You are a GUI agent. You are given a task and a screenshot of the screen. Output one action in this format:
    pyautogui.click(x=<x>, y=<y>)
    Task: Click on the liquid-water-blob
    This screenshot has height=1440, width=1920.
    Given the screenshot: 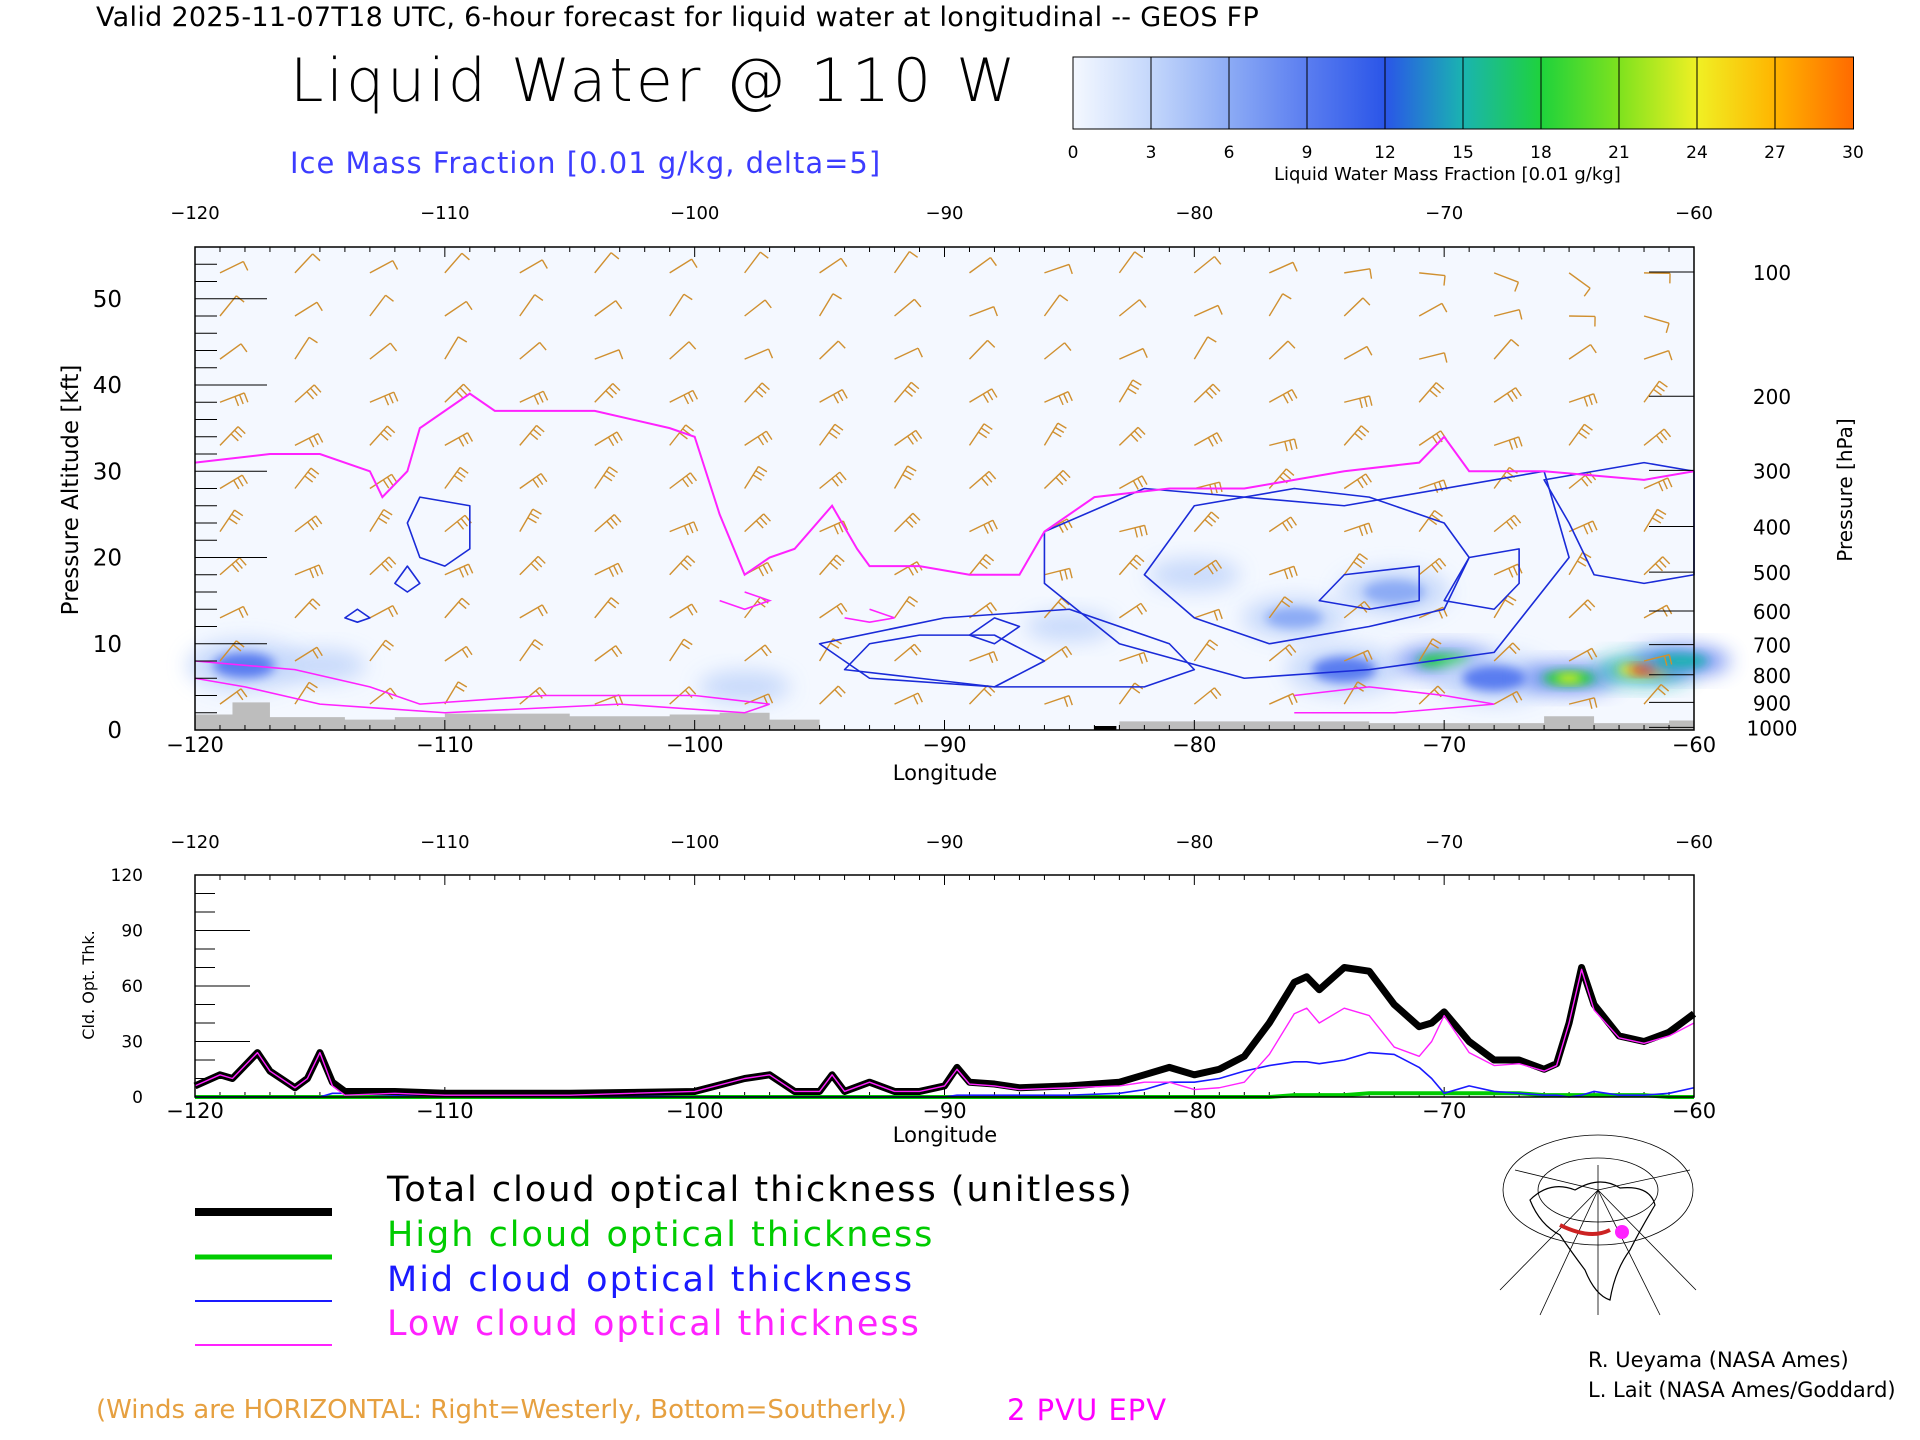 What is the action you would take?
    pyautogui.click(x=744, y=687)
    